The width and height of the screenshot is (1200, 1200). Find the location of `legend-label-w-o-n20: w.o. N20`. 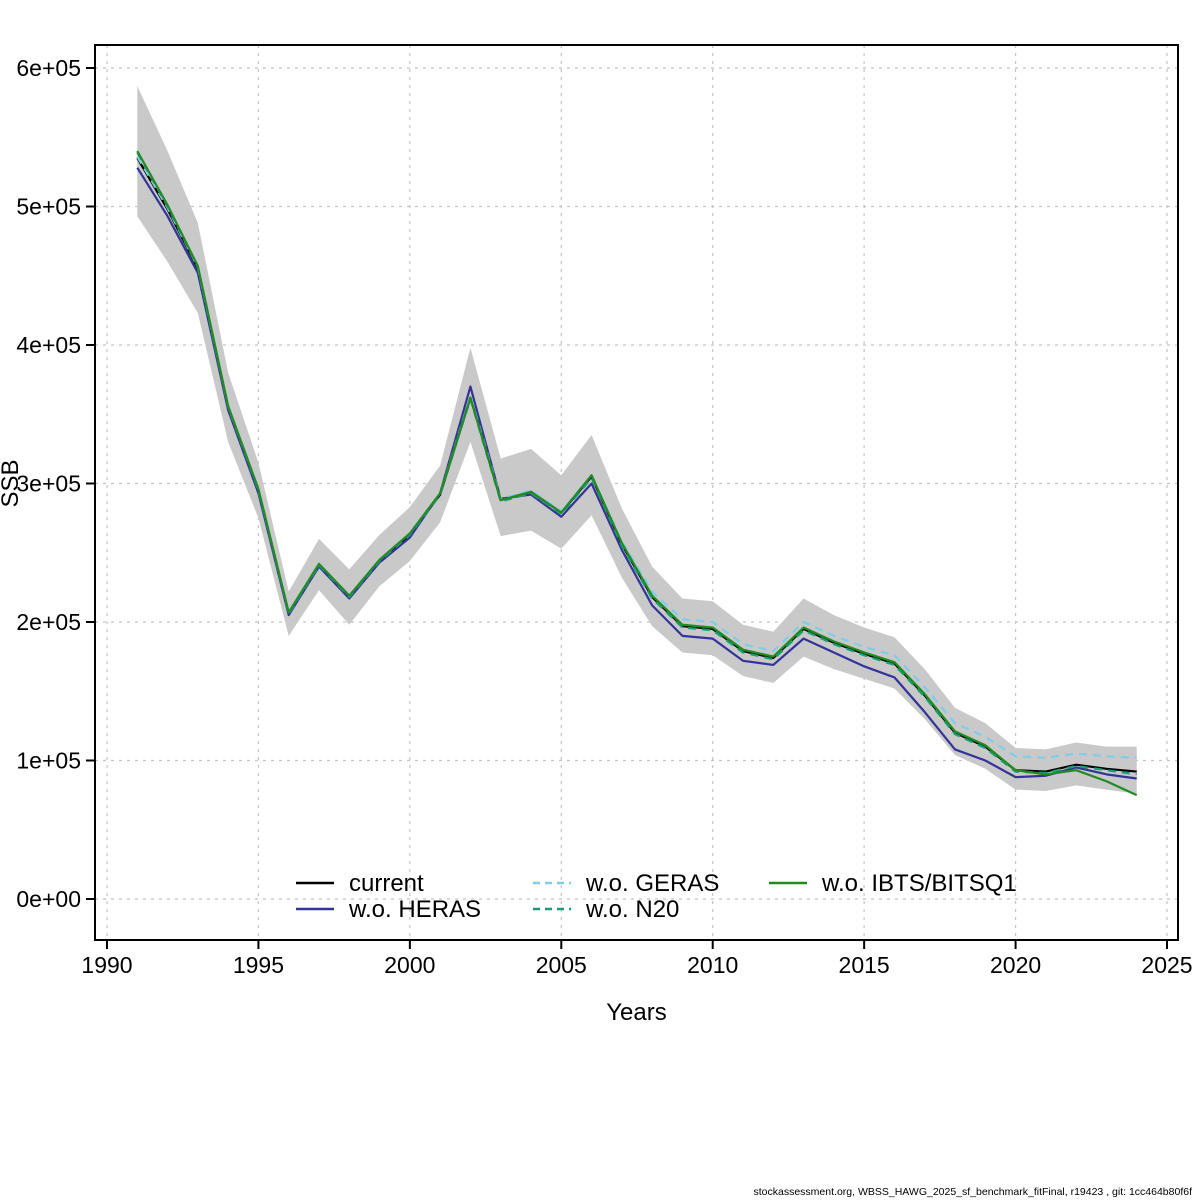

legend-label-w-o-n20: w.o. N20 is located at coordinates (632, 909).